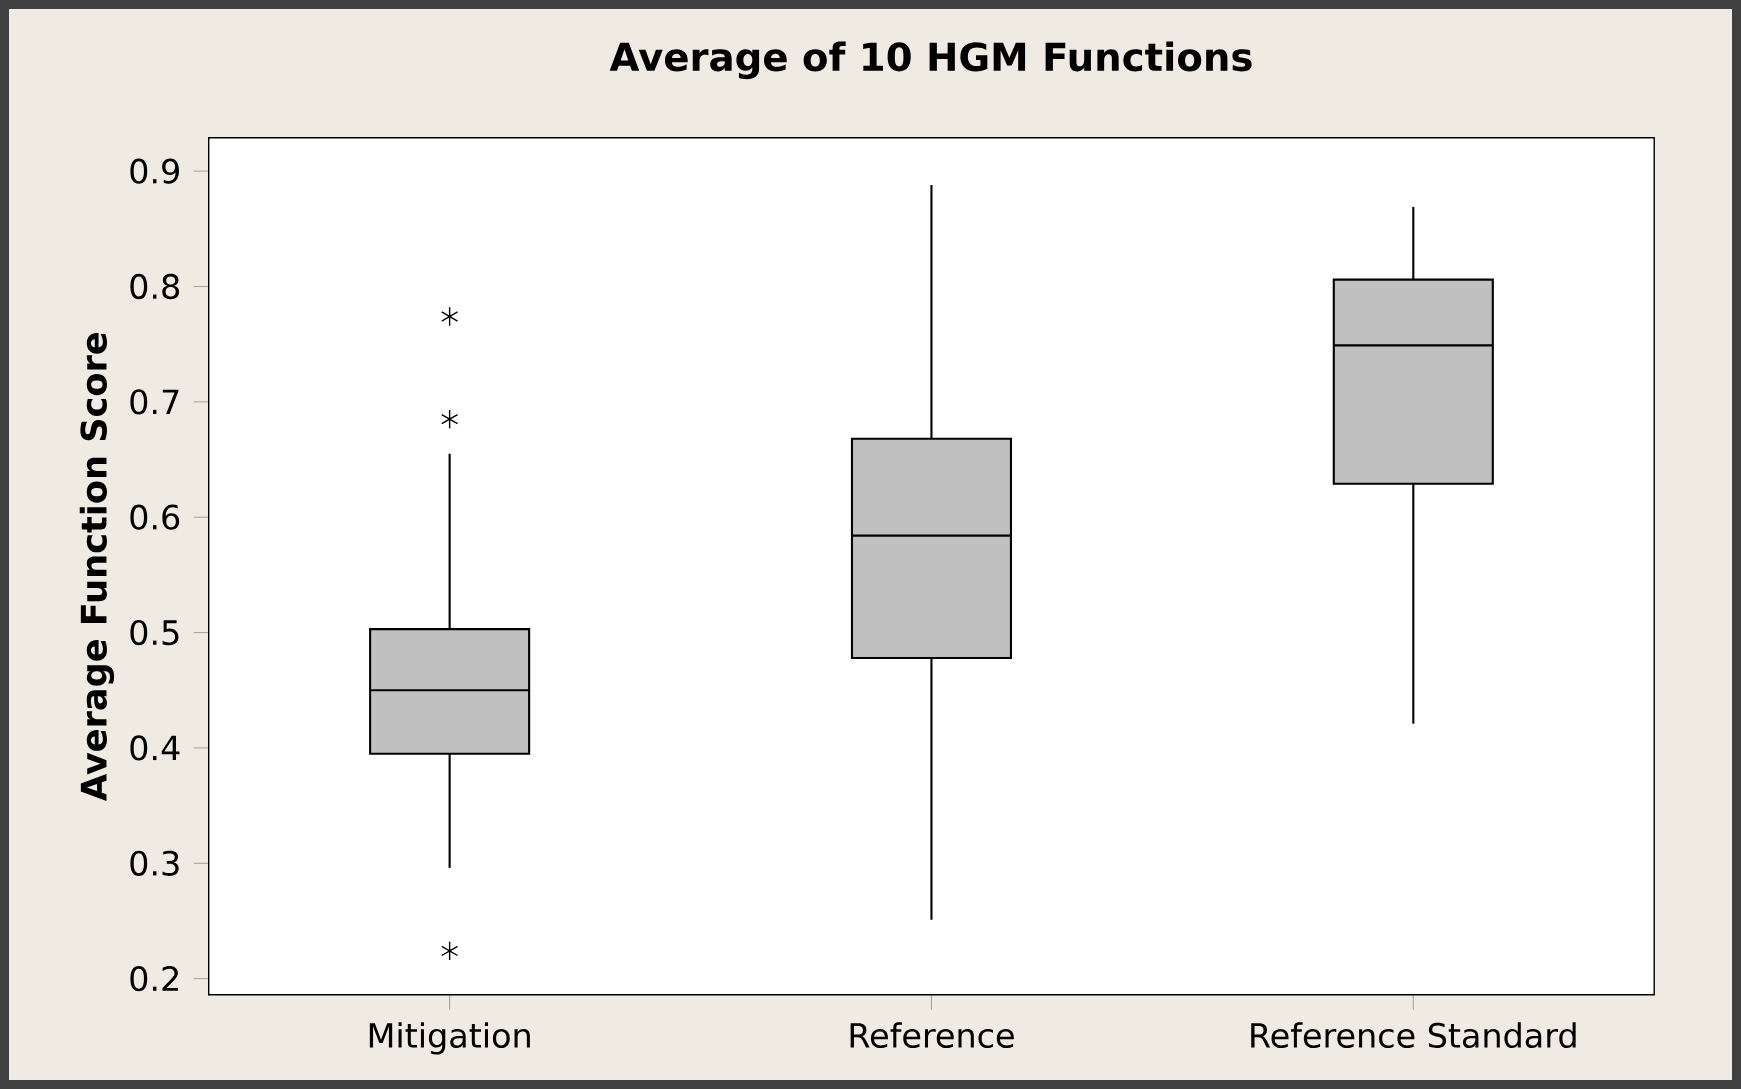  What do you see at coordinates (155, 517) in the screenshot?
I see `y-tick-label: 0.6` at bounding box center [155, 517].